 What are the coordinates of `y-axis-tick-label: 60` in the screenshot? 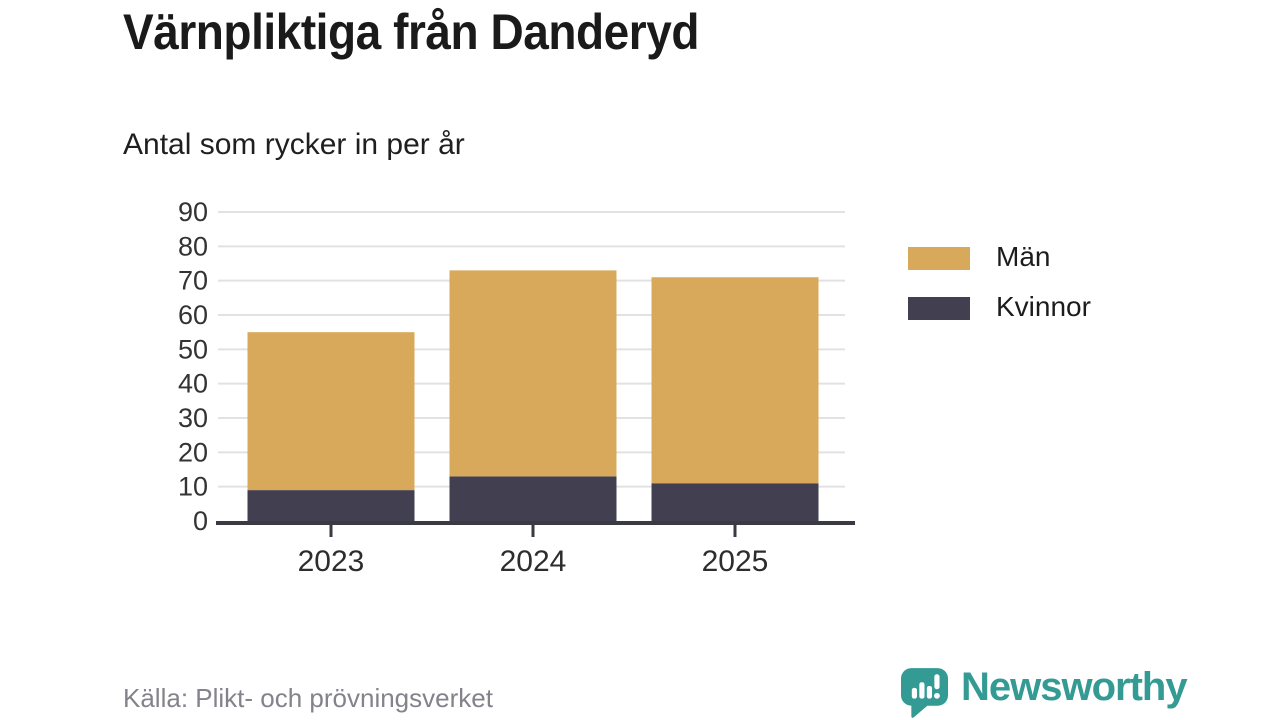 It's located at (193, 315).